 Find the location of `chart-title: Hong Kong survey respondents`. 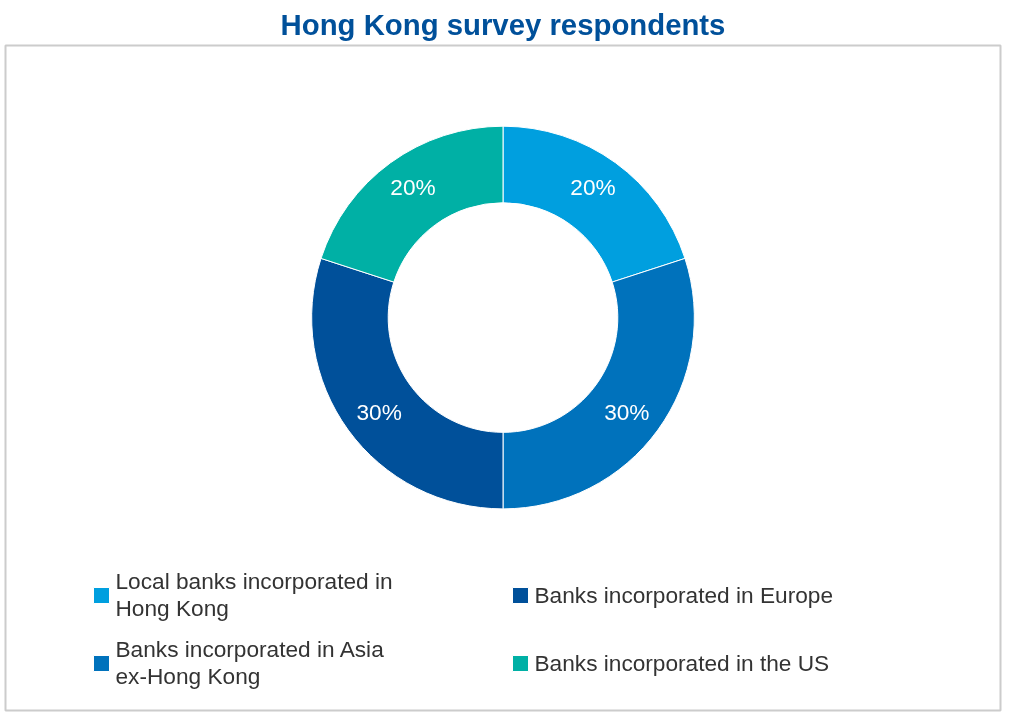

chart-title: Hong Kong survey respondents is located at coordinates (503, 24).